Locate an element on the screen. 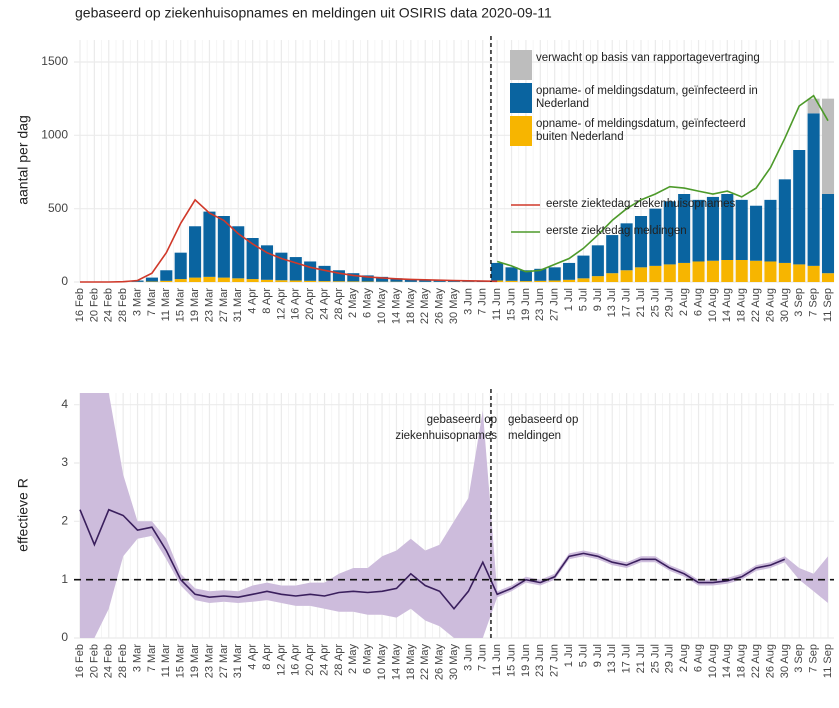 The height and width of the screenshot is (708, 839). x-tick-label: 12 Apr is located at coordinates (281, 660).